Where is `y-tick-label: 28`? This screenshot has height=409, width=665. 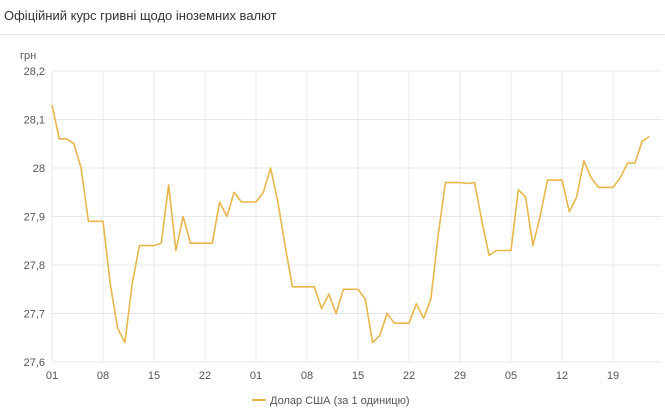
y-tick-label: 28 is located at coordinates (39, 169).